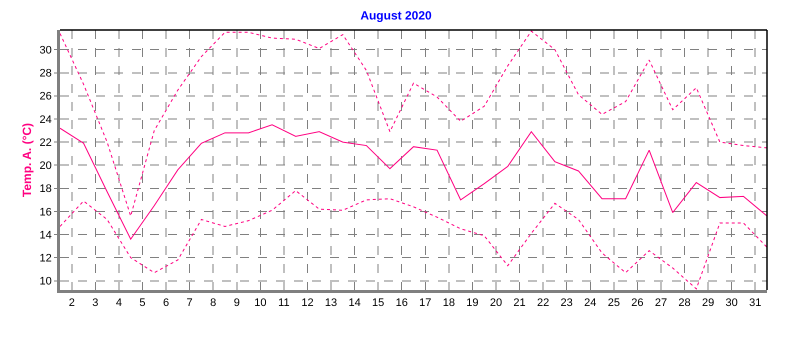  What do you see at coordinates (46, 258) in the screenshot?
I see `y-tick-label: 12` at bounding box center [46, 258].